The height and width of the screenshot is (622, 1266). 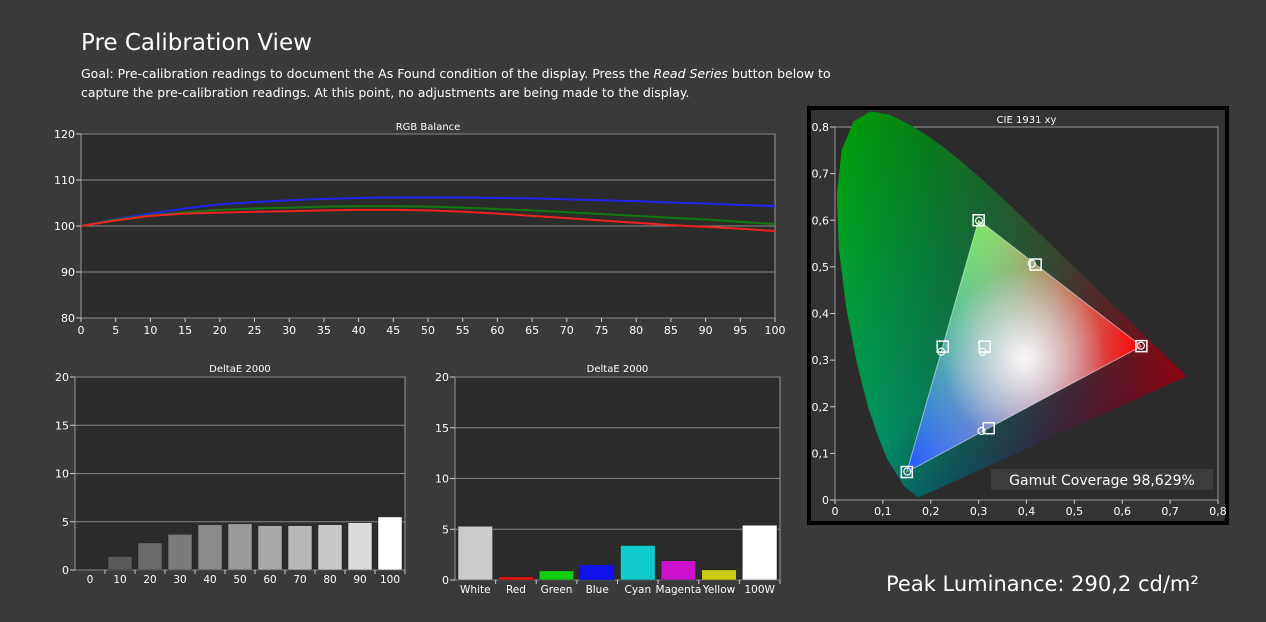 I want to click on color-deltae-xtick-label: White, so click(x=475, y=590).